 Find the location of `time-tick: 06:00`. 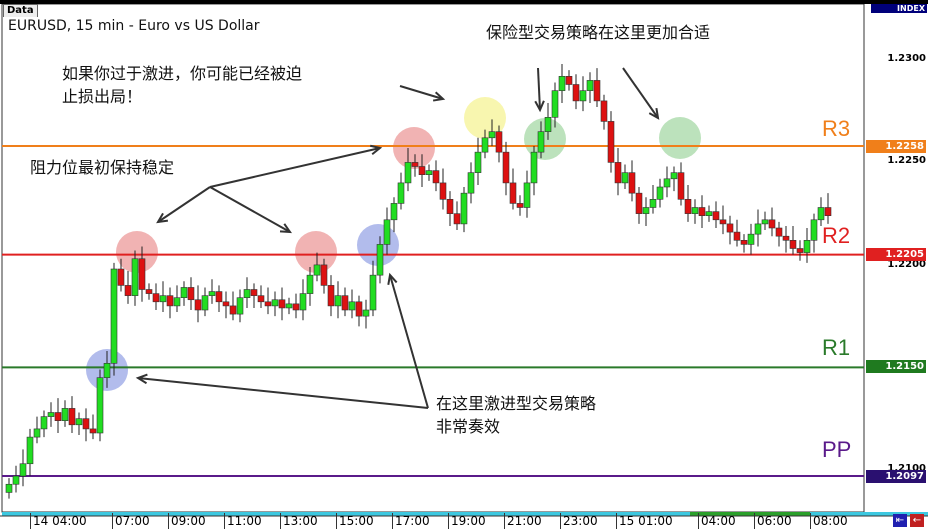

time-tick: 06:00 is located at coordinates (773, 521).